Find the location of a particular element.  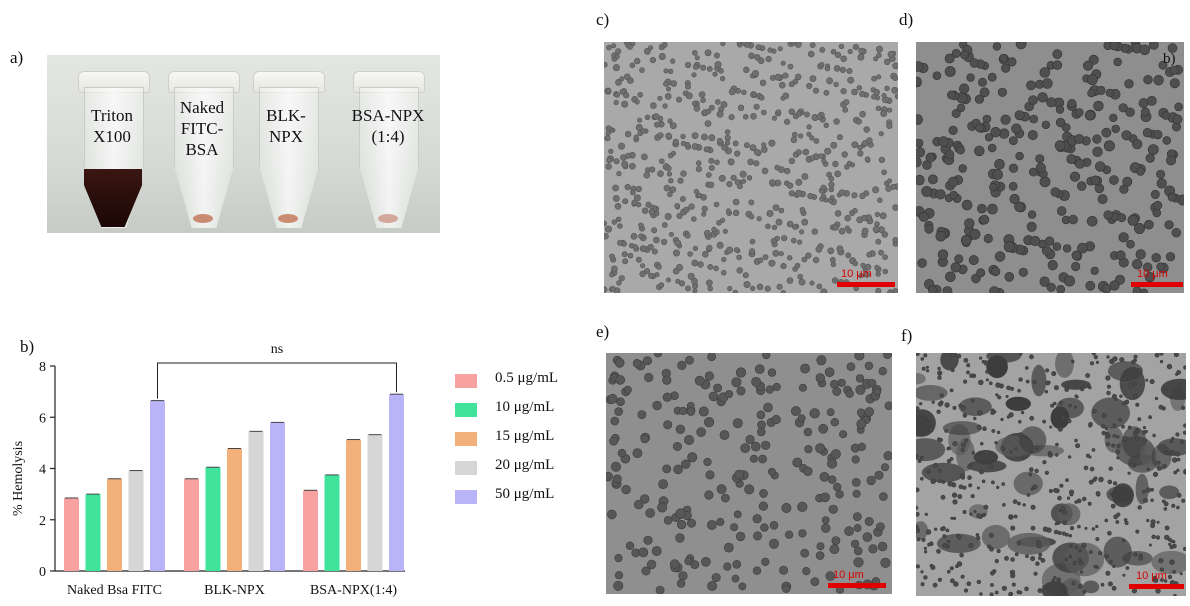

scalebar-label-c: 10 μm is located at coordinates (856, 274).